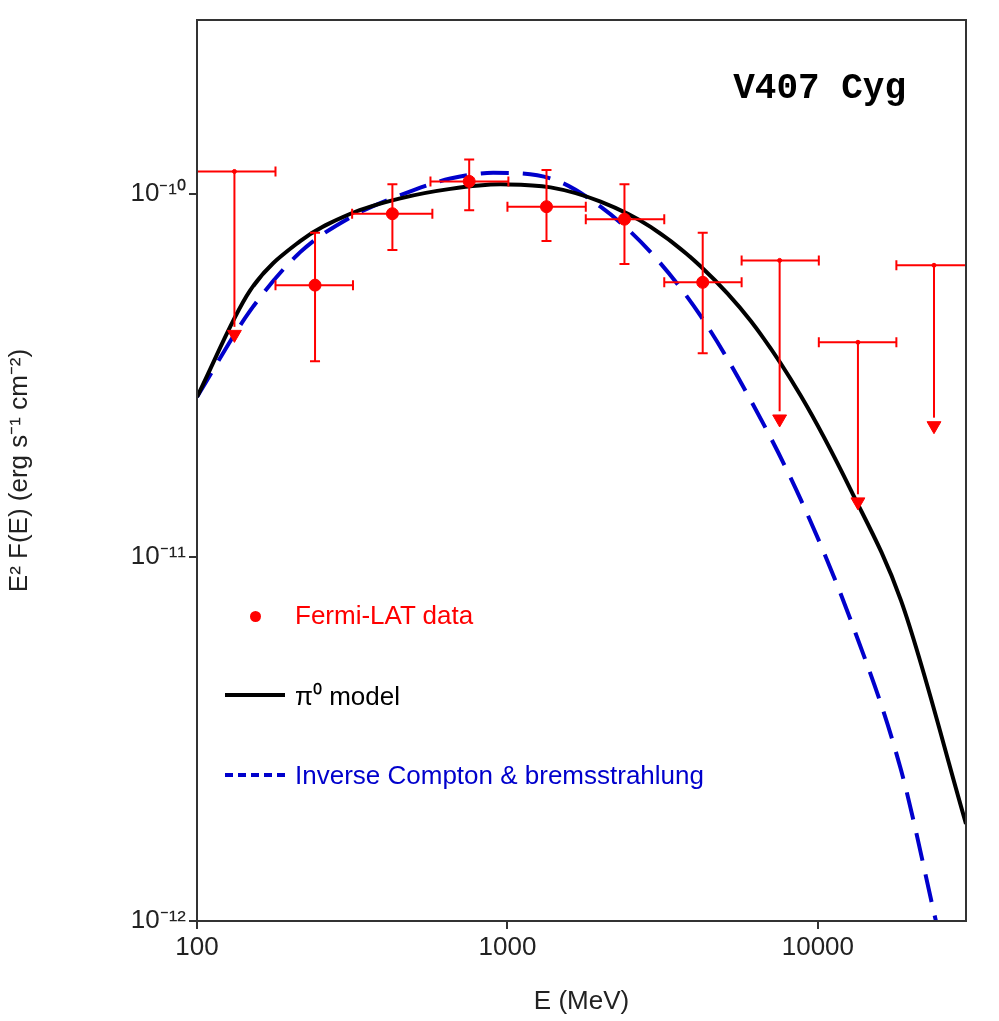 The width and height of the screenshot is (999, 1021). What do you see at coordinates (507, 945) in the screenshot?
I see `x-tick-label: 1000` at bounding box center [507, 945].